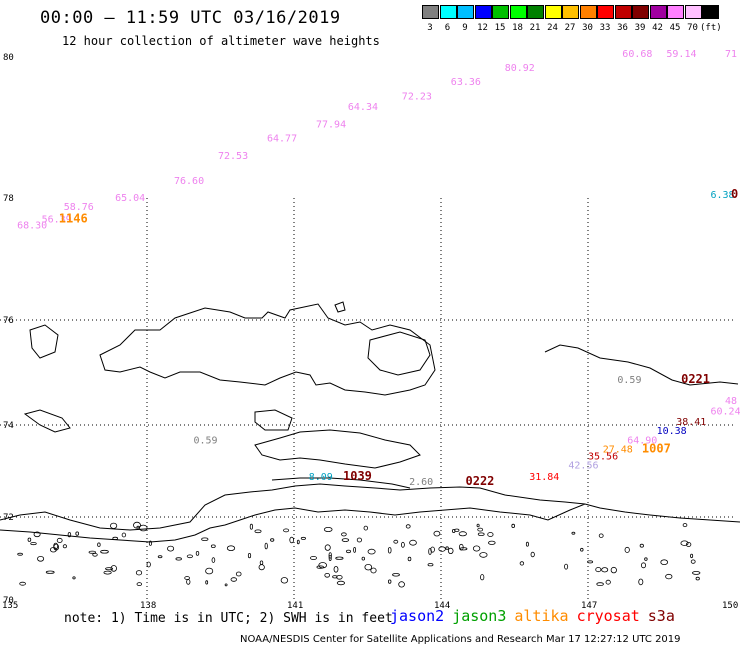  Describe the element at coordinates (8, 426) in the screenshot. I see `lat-tick-label: 74` at that location.